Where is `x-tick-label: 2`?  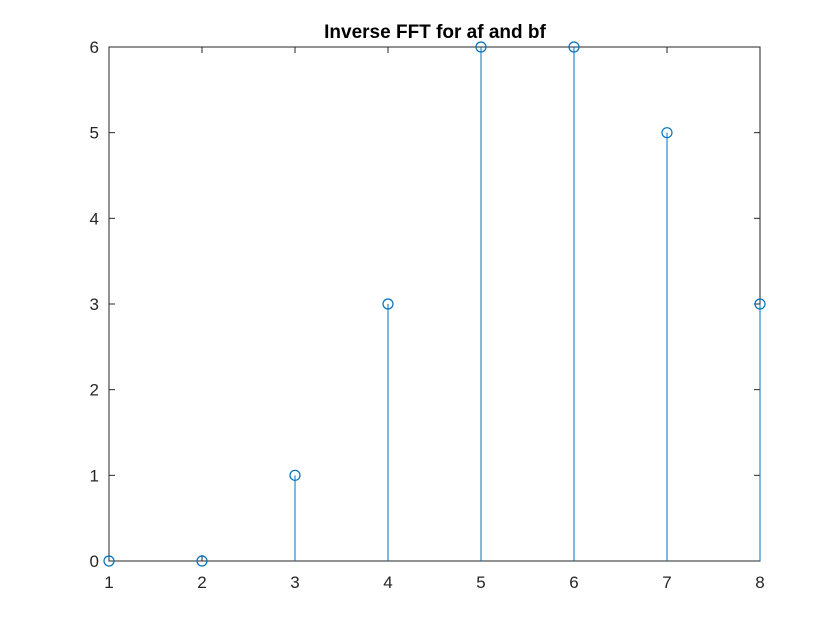 x-tick-label: 2 is located at coordinates (201, 582).